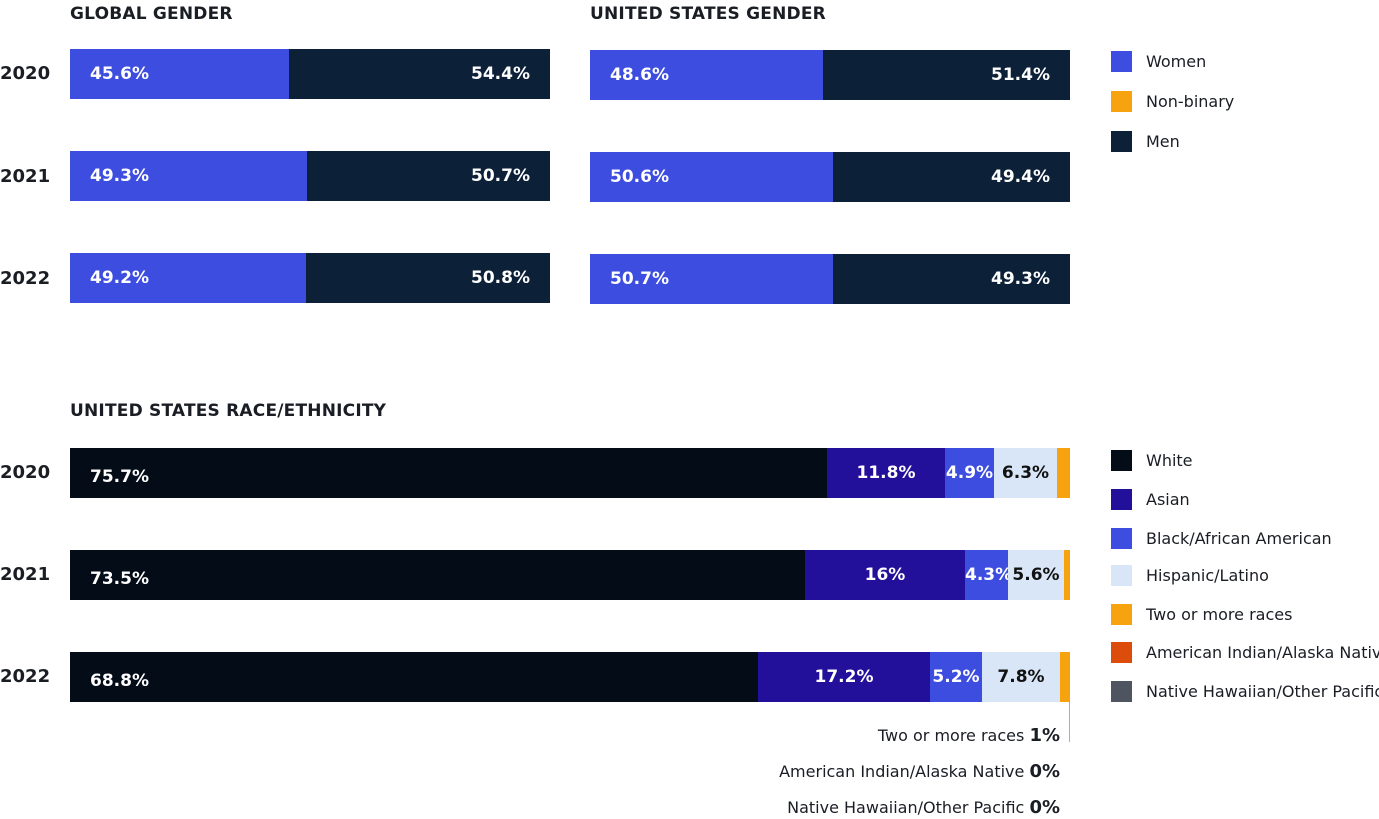  What do you see at coordinates (1262, 652) in the screenshot?
I see `legend-label-american-indian: American Indian/Alaska Native` at bounding box center [1262, 652].